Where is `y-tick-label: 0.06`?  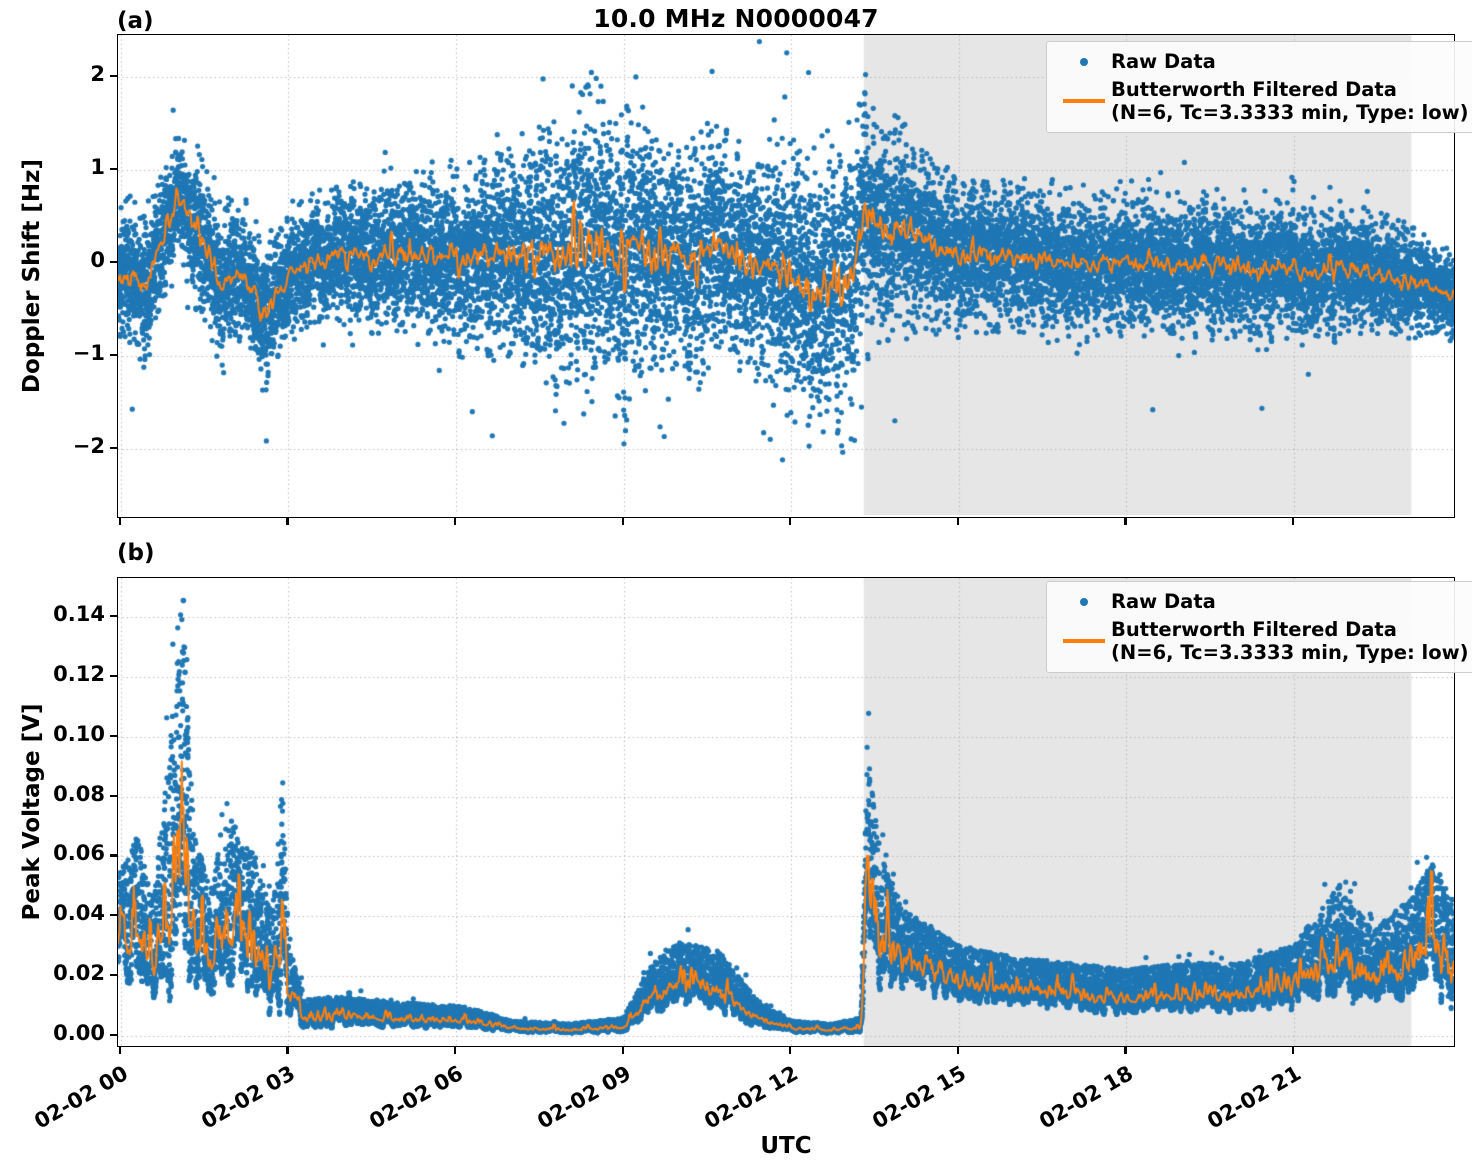 y-tick-label: 0.06 is located at coordinates (79, 853).